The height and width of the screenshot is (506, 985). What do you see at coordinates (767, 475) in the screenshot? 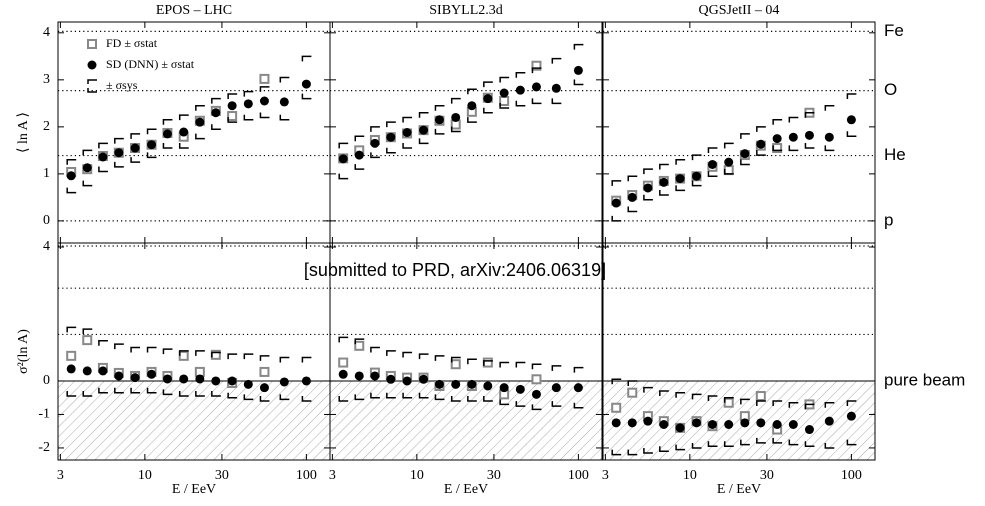
I see `x-tick-label: 30` at bounding box center [767, 475].